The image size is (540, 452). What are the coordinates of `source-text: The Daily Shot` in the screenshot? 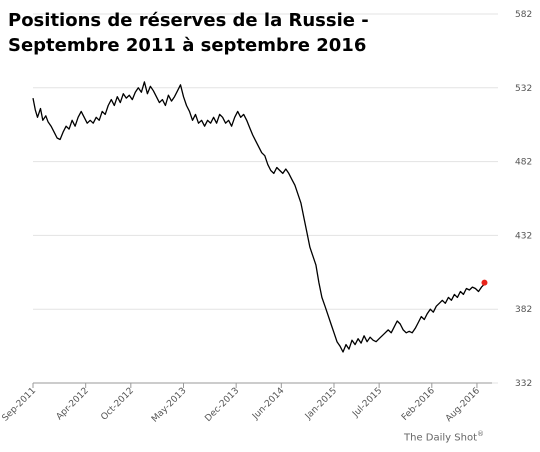 It's located at (440, 438).